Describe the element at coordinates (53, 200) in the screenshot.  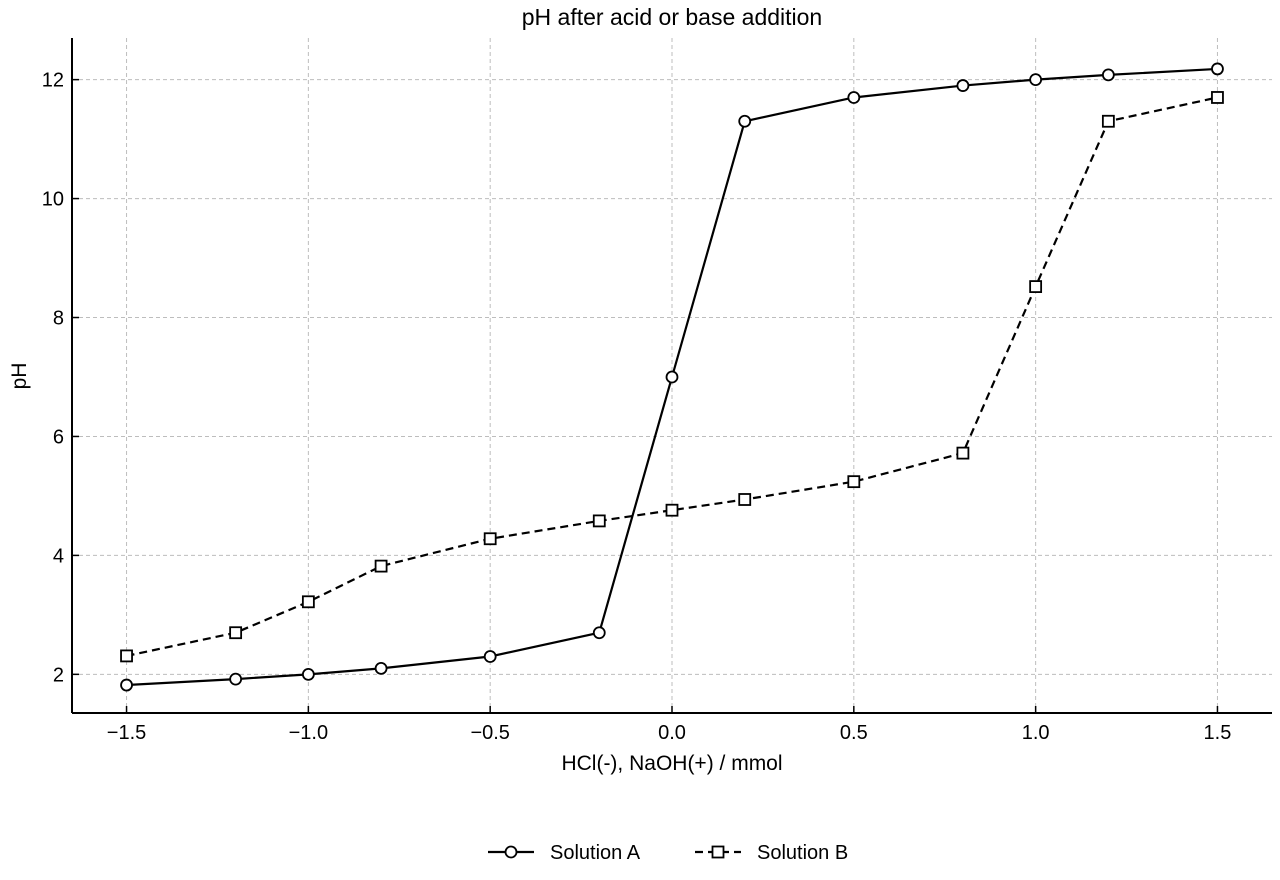
I see `y-tick-label: 10` at that location.